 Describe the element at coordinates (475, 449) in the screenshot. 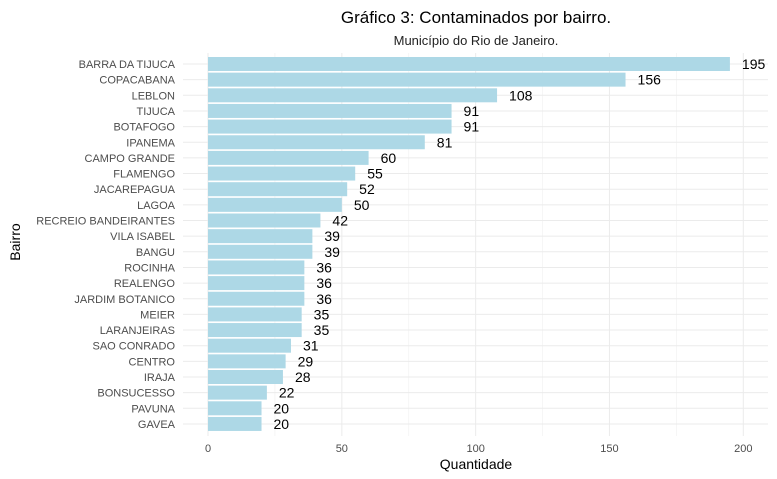

I see `x-tick-label: 100` at that location.